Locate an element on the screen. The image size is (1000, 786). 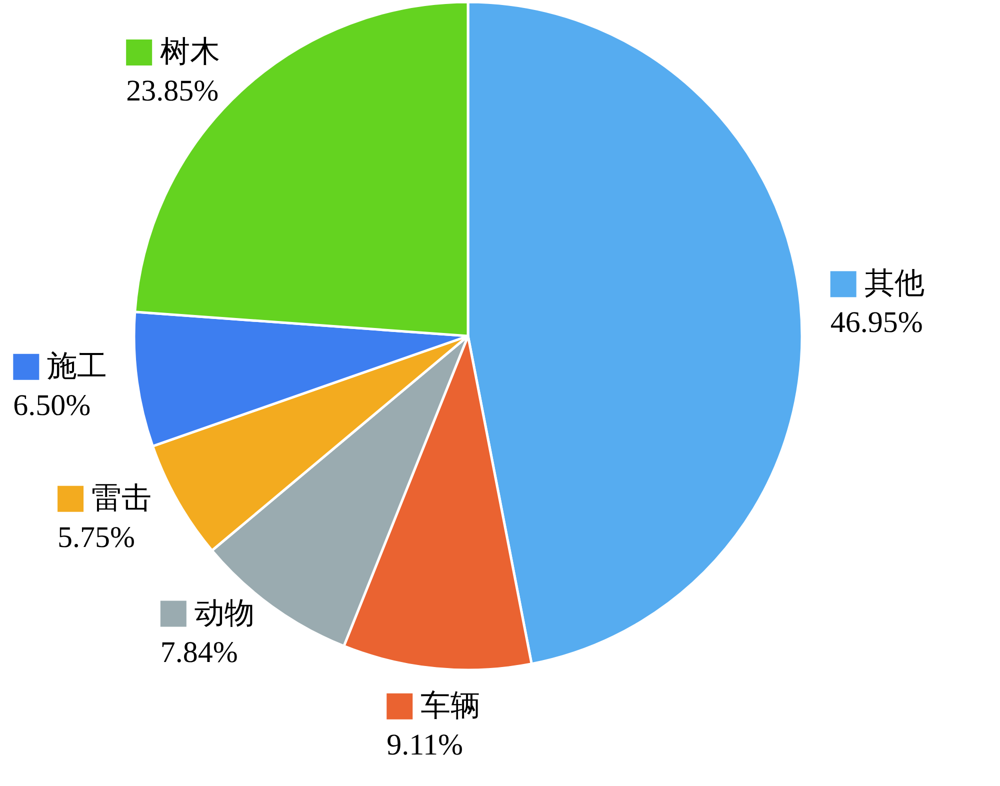
legend-label: 雷击 is located at coordinates (122, 498).